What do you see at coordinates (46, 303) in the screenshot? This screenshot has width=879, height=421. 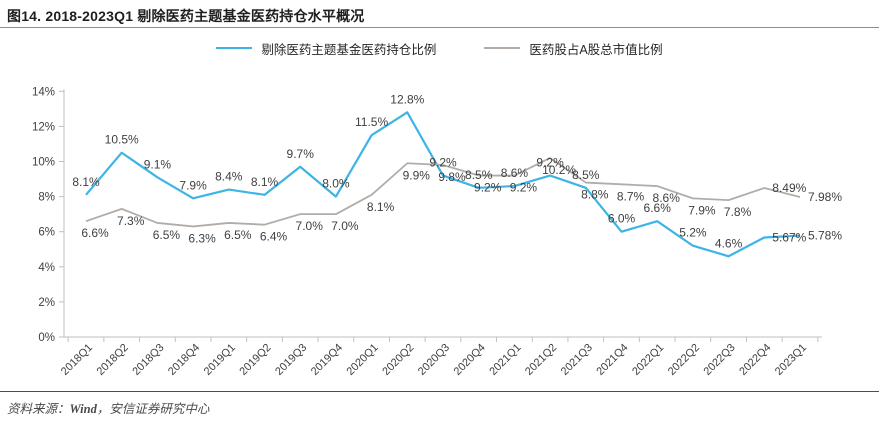 I see `y-tick-label: 2%` at bounding box center [46, 303].